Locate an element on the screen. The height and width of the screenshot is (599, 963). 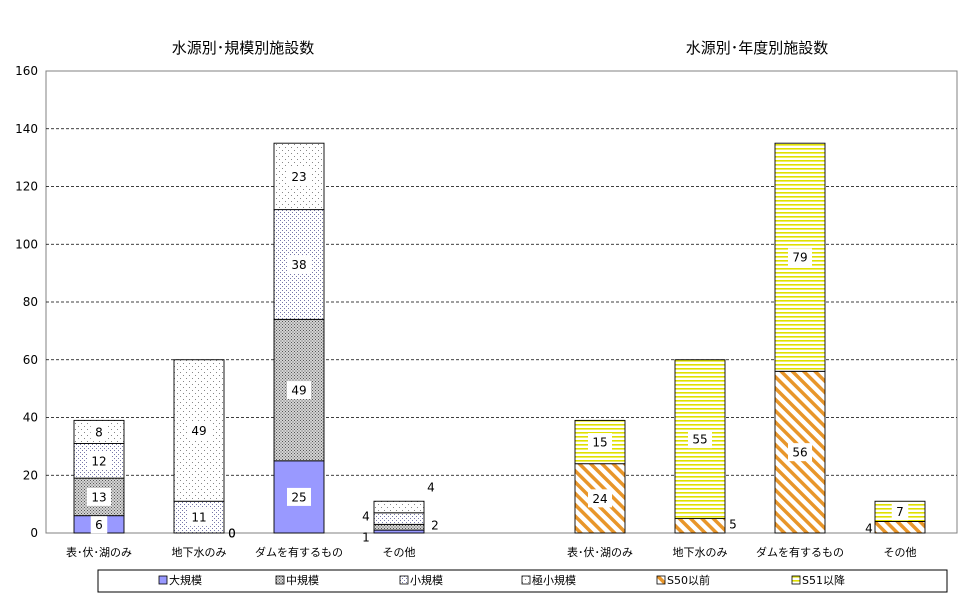
y-axis: 0 20 40 60 80 100 120 140 160 is located at coordinates (26, 302).